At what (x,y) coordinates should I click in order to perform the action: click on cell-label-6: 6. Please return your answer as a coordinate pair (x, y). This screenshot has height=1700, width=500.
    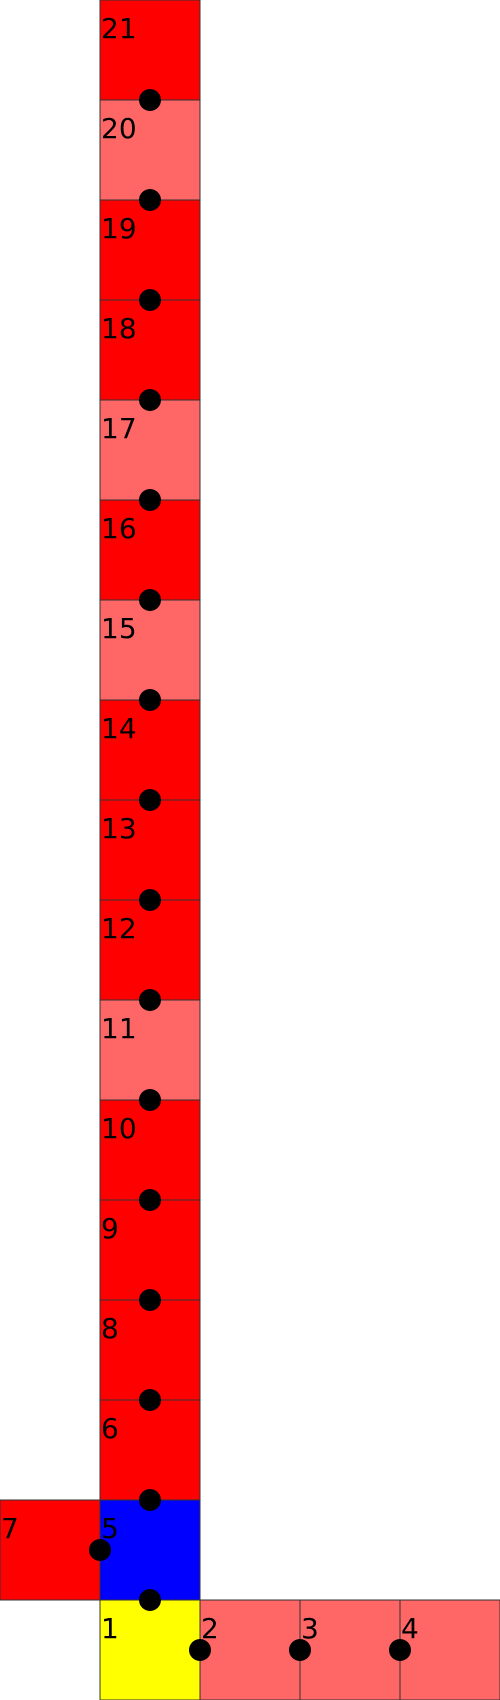
    Looking at the image, I should click on (110, 1428).